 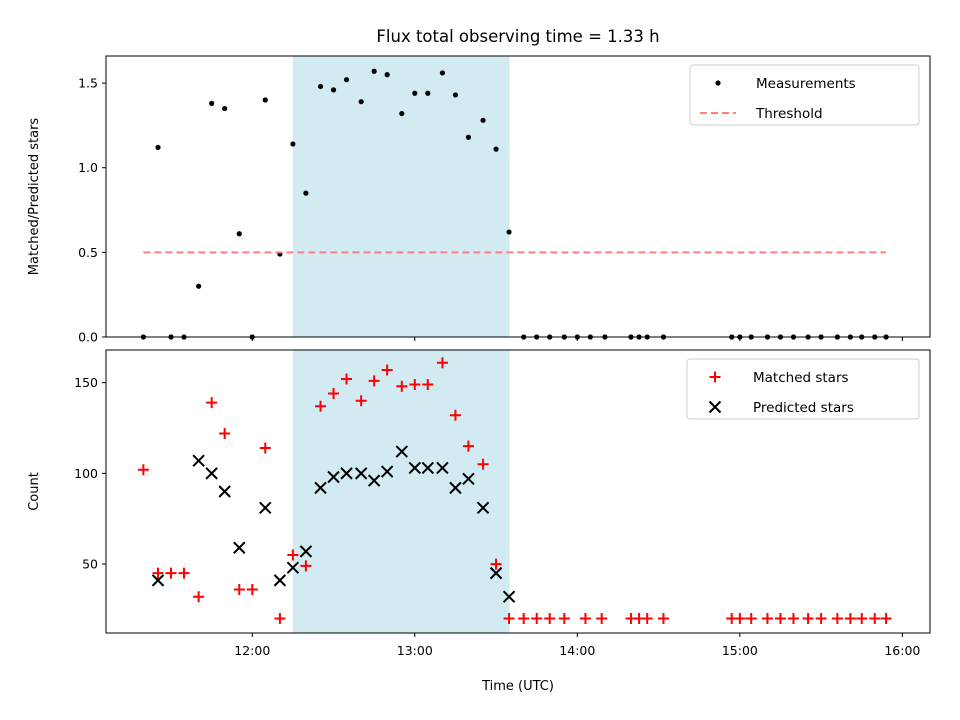 I want to click on y-tick-label: 100, so click(x=86, y=473).